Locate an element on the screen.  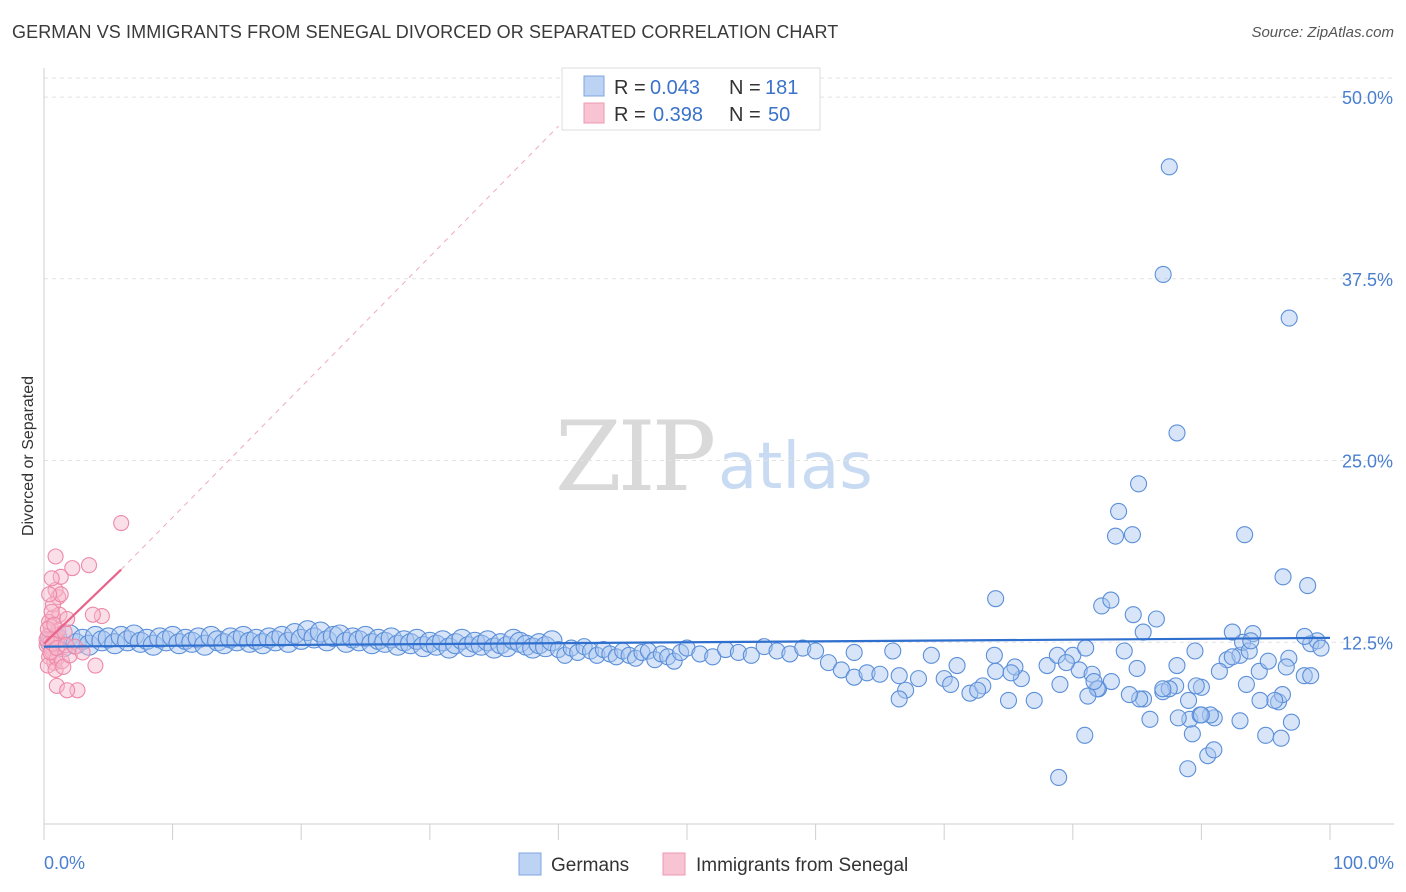
legend-n-value-senegal: 50 is located at coordinates (779, 115).